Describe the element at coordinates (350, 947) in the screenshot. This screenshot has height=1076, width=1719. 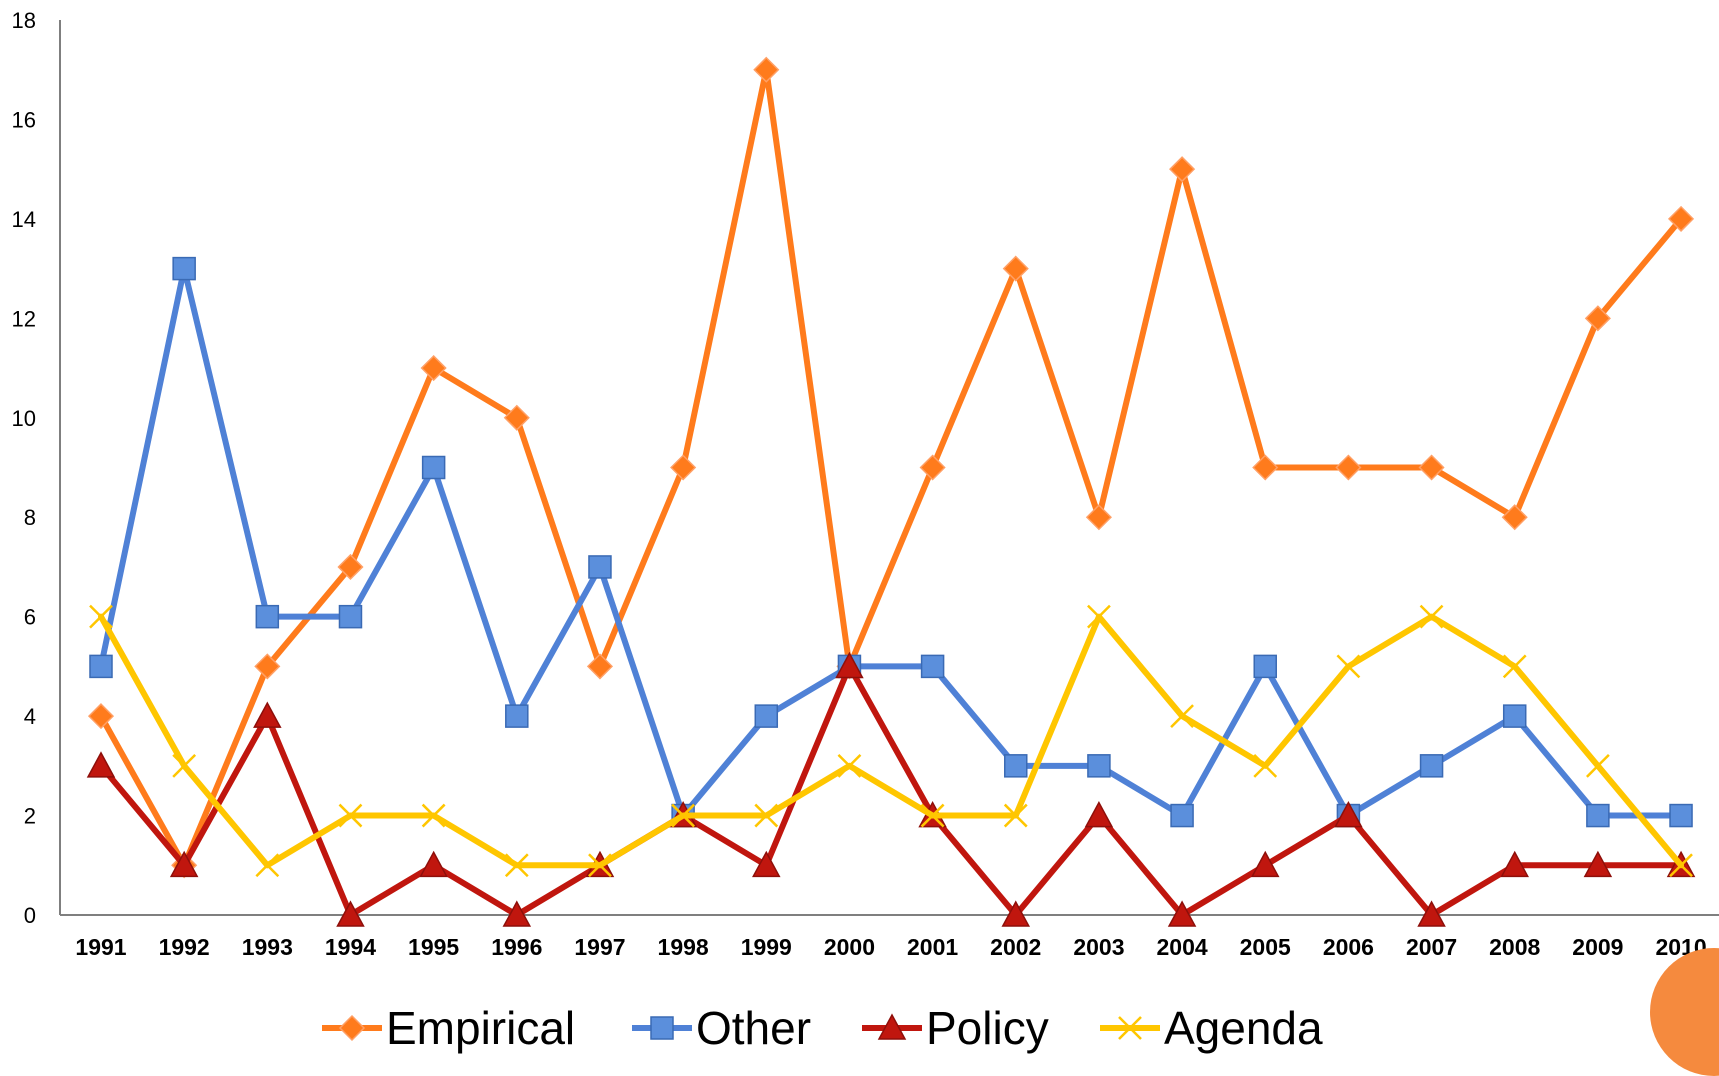
I see `x-tick-label: 1994` at that location.